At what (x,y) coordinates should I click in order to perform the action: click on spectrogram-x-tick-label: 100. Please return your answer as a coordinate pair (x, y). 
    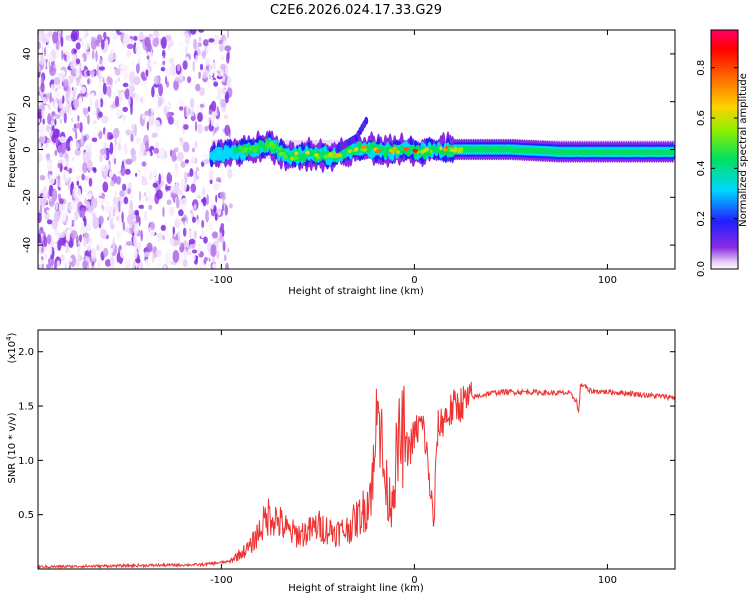
    Looking at the image, I should click on (607, 280).